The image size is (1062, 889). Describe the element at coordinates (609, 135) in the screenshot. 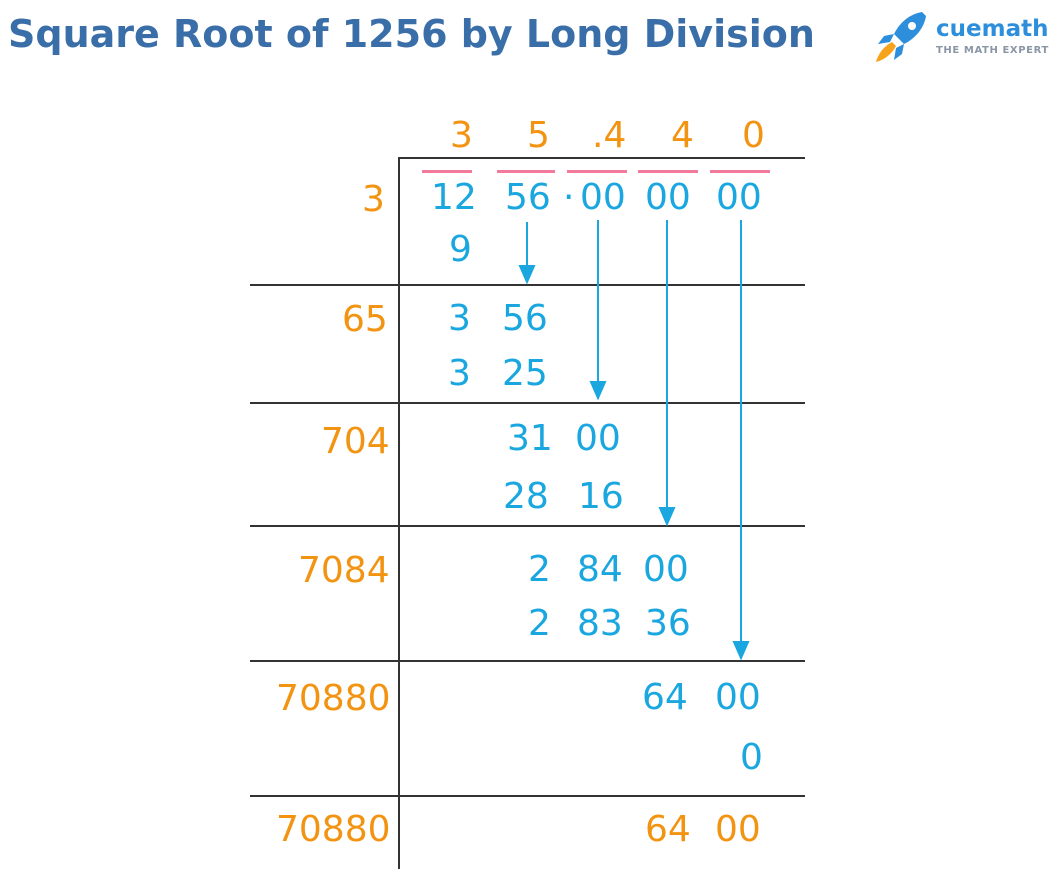

I see `quotient-digit: .4` at that location.